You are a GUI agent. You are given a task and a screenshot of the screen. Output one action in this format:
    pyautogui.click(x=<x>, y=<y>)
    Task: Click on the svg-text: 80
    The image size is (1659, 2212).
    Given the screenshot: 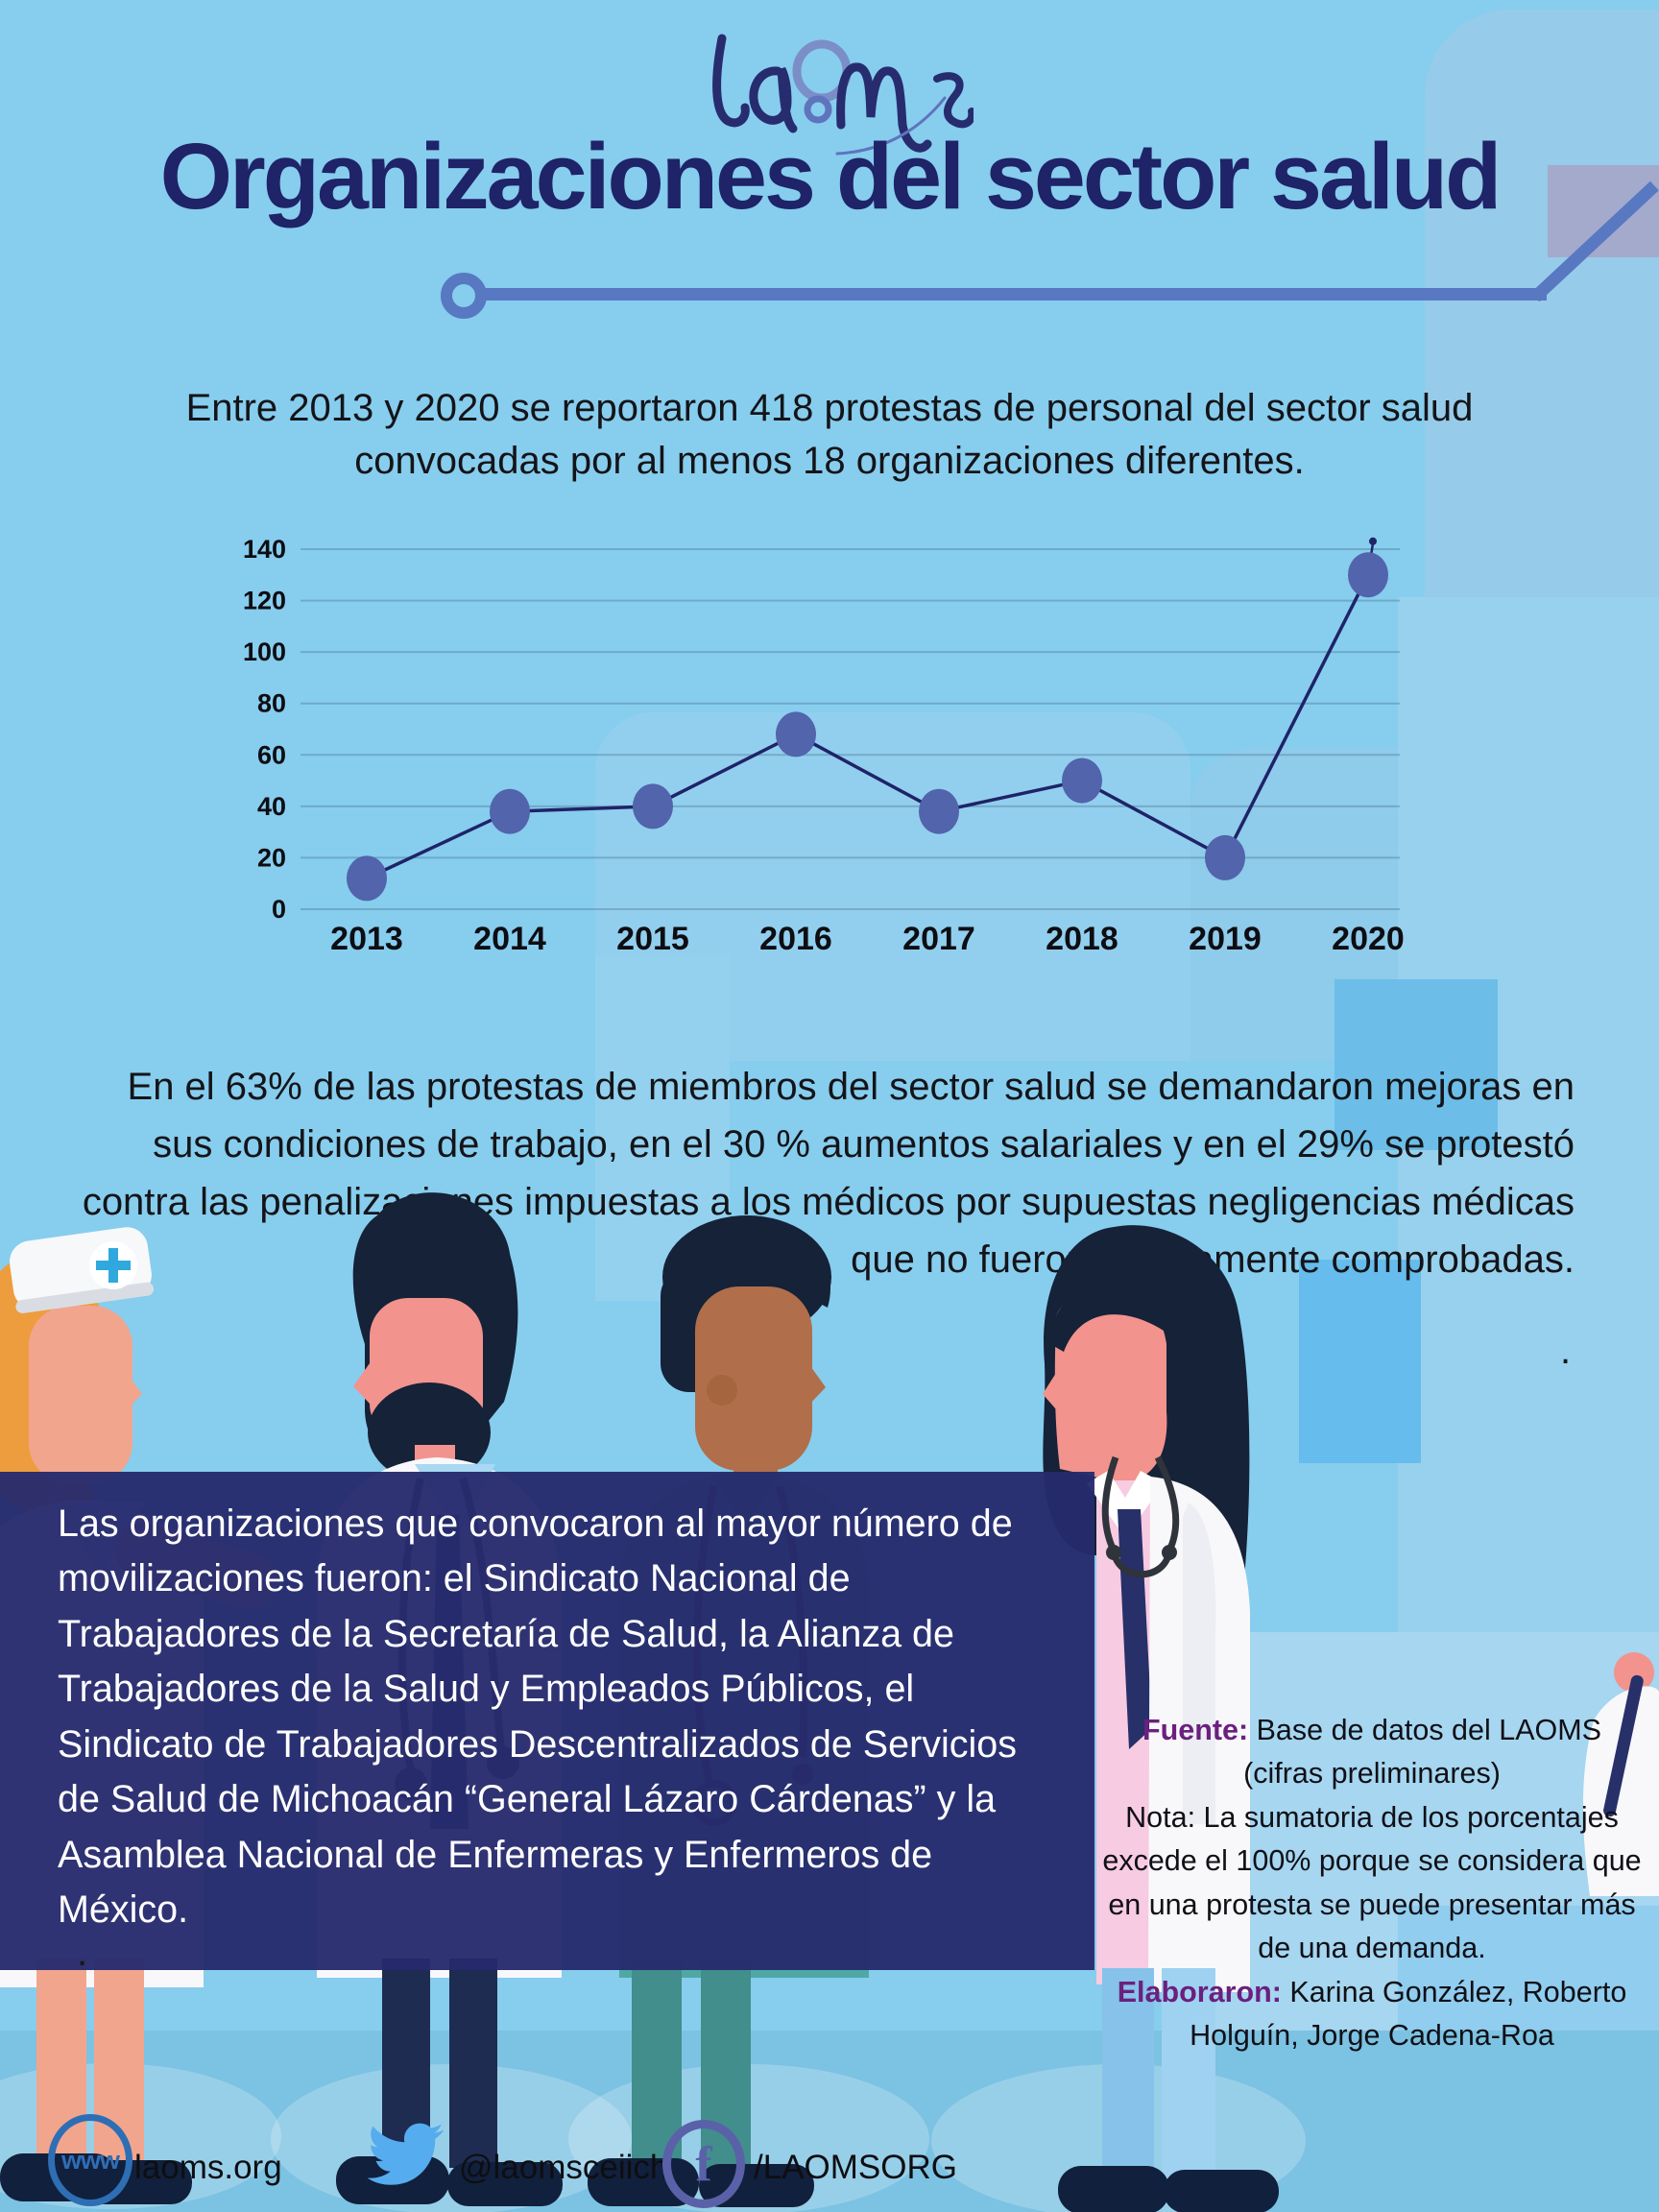 What is the action you would take?
    pyautogui.click(x=272, y=704)
    